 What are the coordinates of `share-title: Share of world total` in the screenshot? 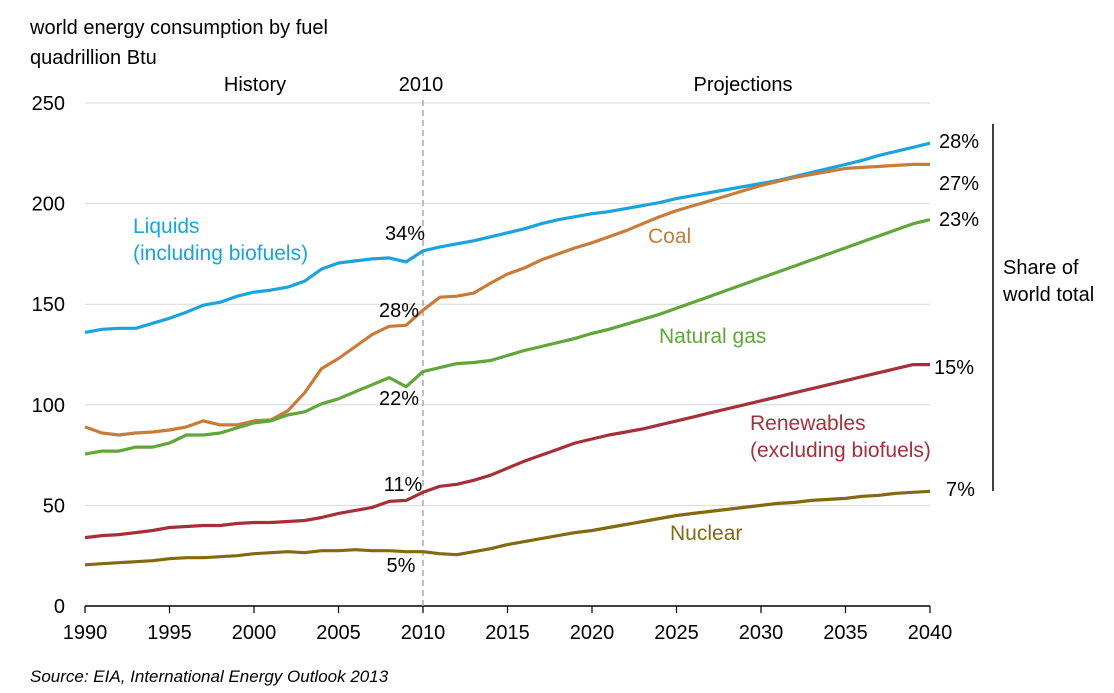 It's located at (1048, 281).